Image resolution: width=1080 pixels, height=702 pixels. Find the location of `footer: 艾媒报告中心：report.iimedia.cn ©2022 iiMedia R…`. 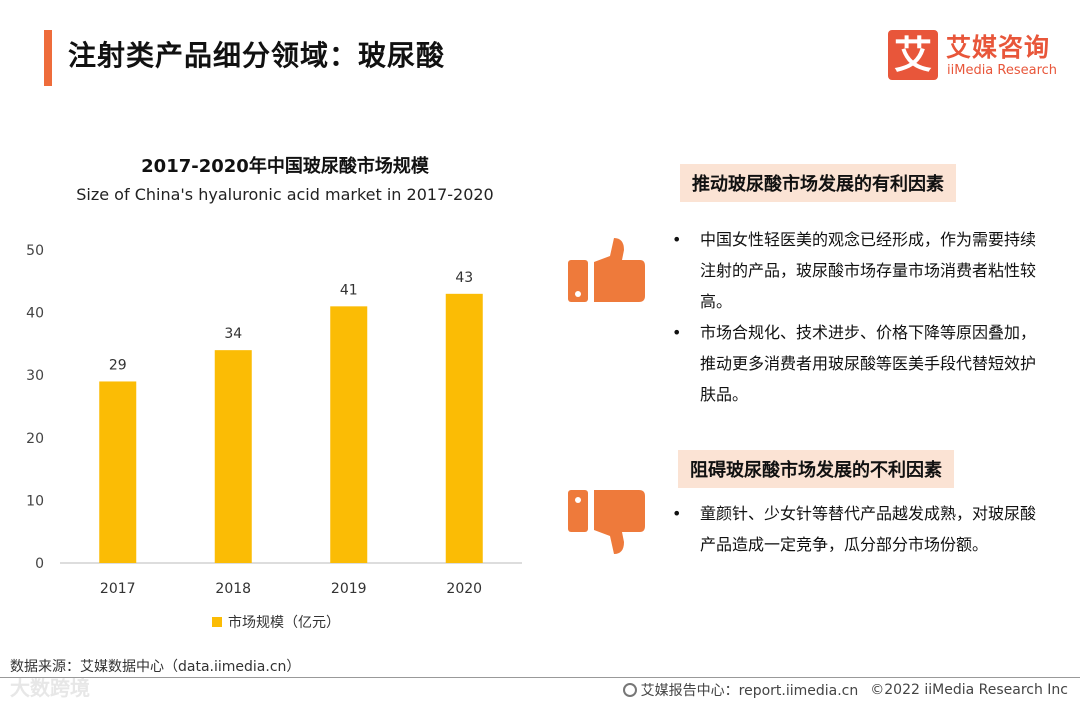

footer: 艾媒报告中心：report.iimedia.cn ©2022 iiMedia R… is located at coordinates (845, 690).